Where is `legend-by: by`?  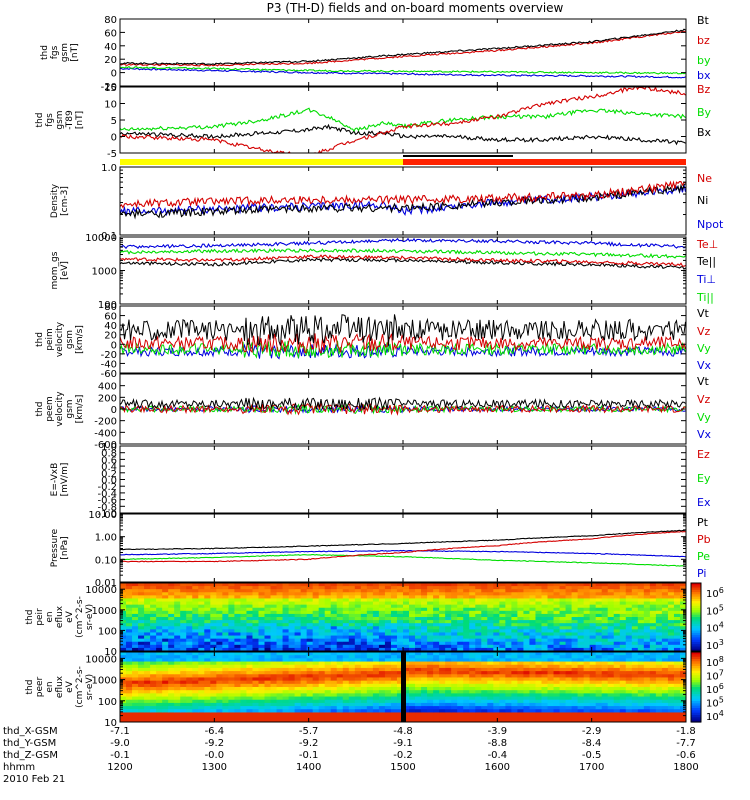 legend-by: by is located at coordinates (704, 60).